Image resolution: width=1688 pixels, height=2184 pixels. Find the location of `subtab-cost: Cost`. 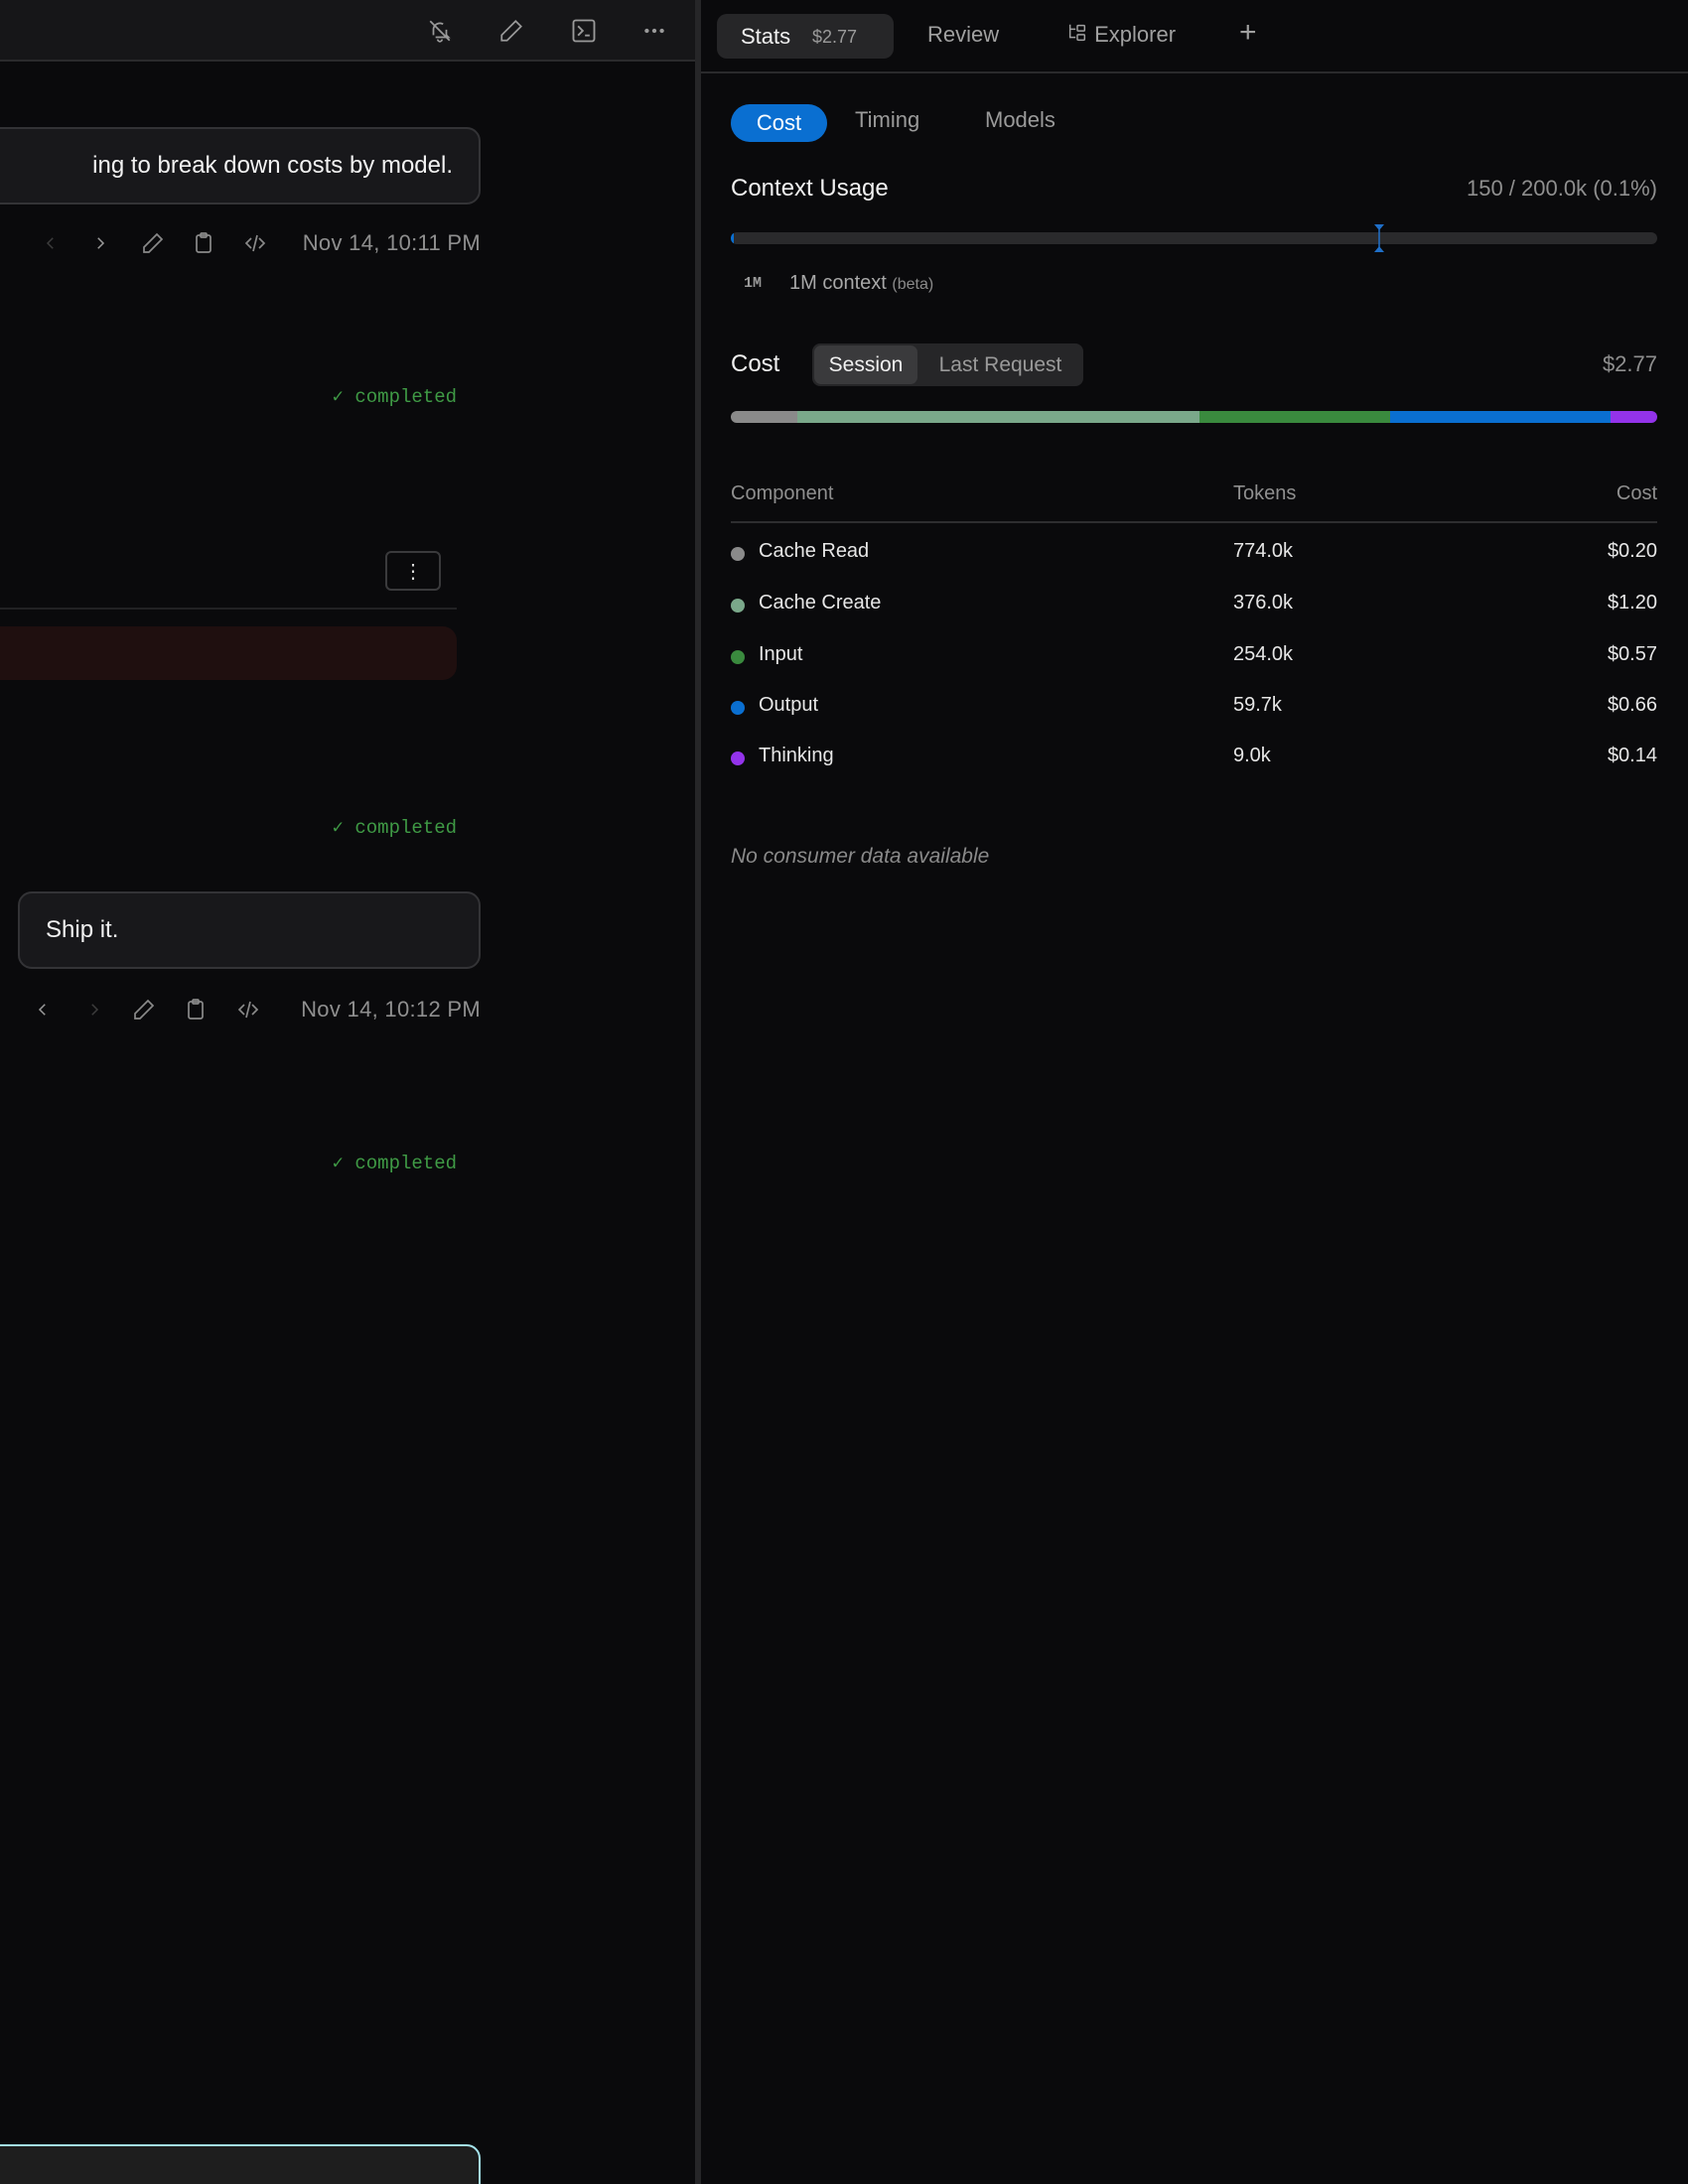

subtab-cost: Cost is located at coordinates (779, 123).